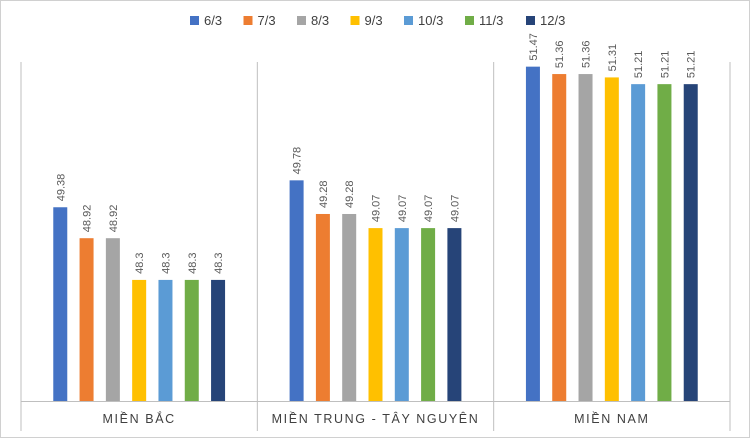 The height and width of the screenshot is (439, 750). Describe the element at coordinates (139, 418) in the screenshot. I see `category-label: MIỀN BẮC` at that location.